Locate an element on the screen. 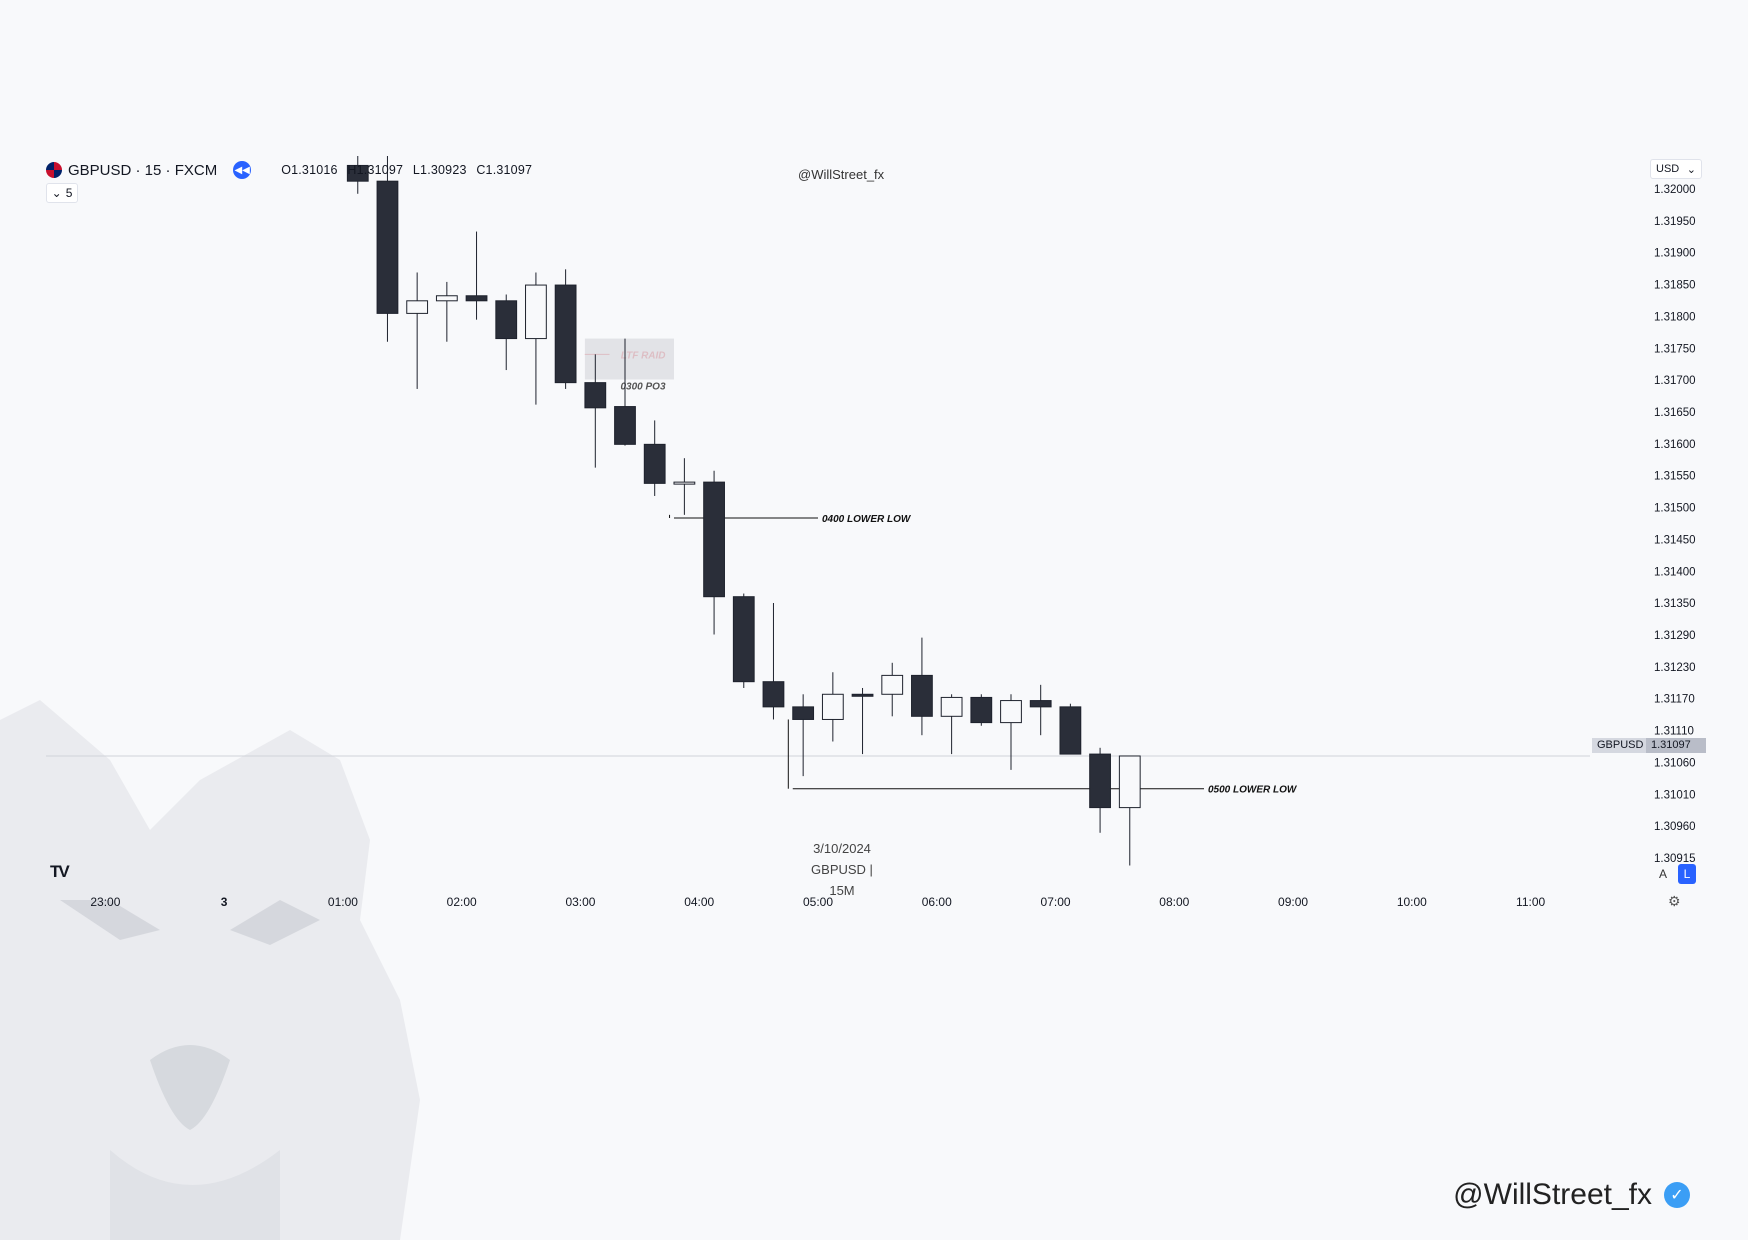  price-axis-label: 1.31950 is located at coordinates (1675, 222).